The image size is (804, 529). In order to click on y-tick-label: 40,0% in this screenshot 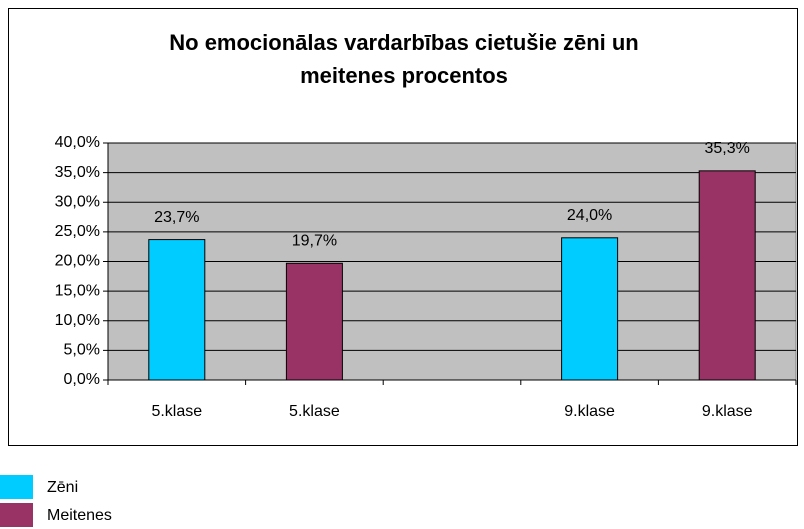, I will do `click(77, 142)`.